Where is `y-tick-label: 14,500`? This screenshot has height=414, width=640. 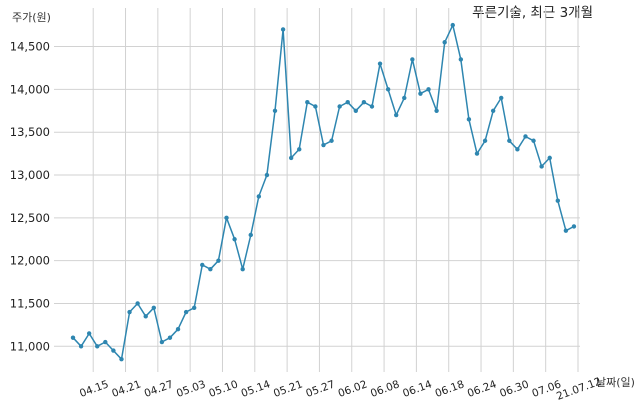
y-tick-label: 14,500 is located at coordinates (30, 47).